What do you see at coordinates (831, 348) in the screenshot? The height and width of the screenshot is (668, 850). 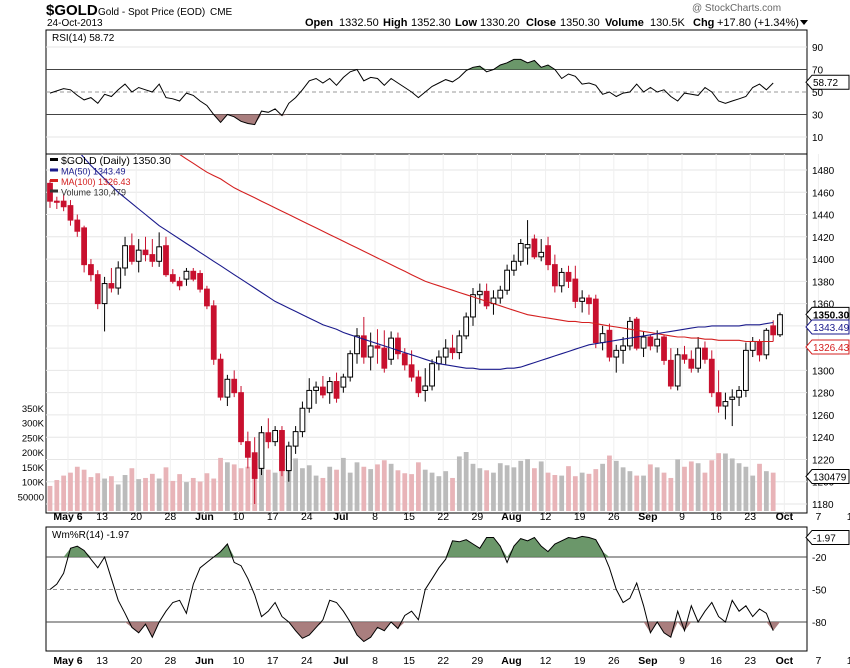 I see `ma100-value-tag: 1326.43` at bounding box center [831, 348].